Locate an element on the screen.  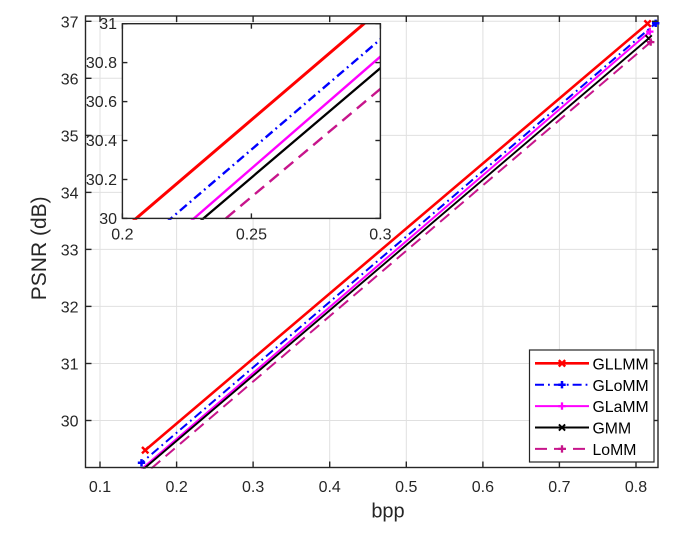
svg-text: 34 is located at coordinates (70, 194).